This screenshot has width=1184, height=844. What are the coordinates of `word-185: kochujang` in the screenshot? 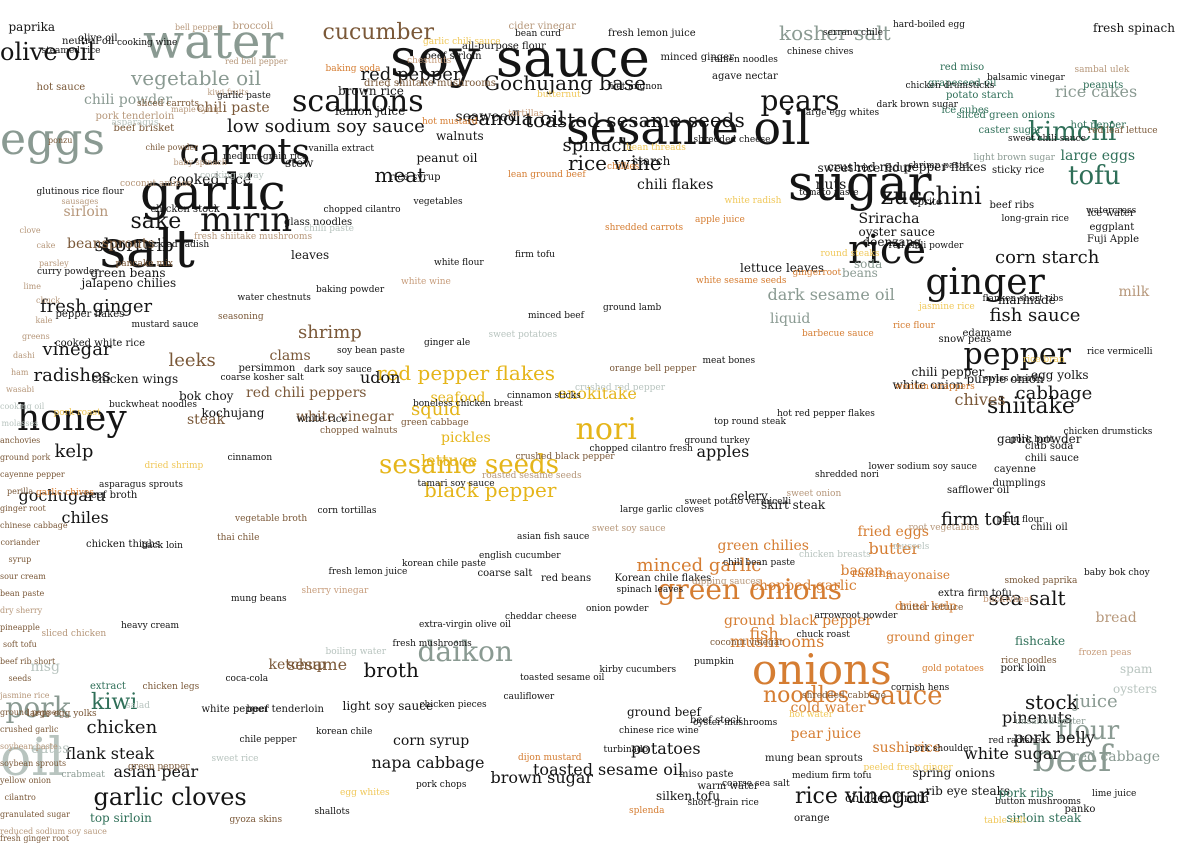 It's located at (233, 413).